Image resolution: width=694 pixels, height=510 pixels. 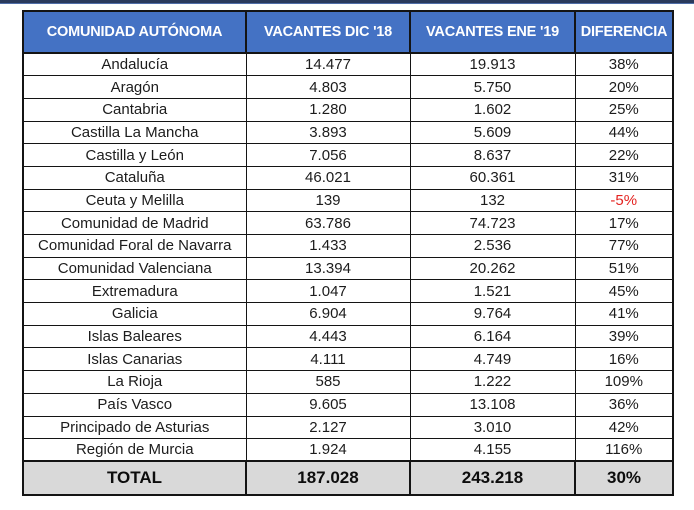 What do you see at coordinates (134, 87) in the screenshot?
I see `region-name-cell: Aragón` at bounding box center [134, 87].